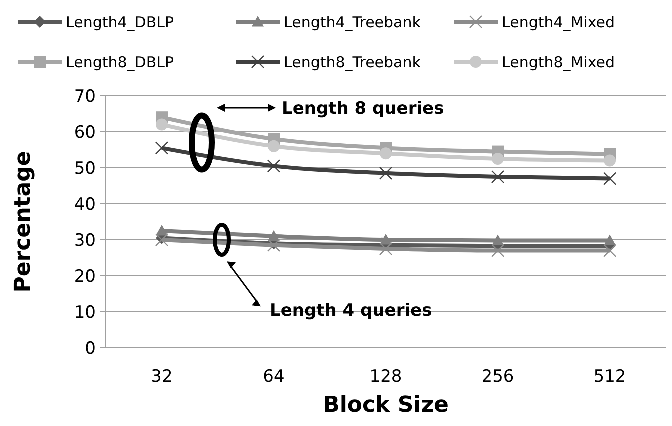  I want to click on legend-label: Length8_Mixed, so click(559, 62).